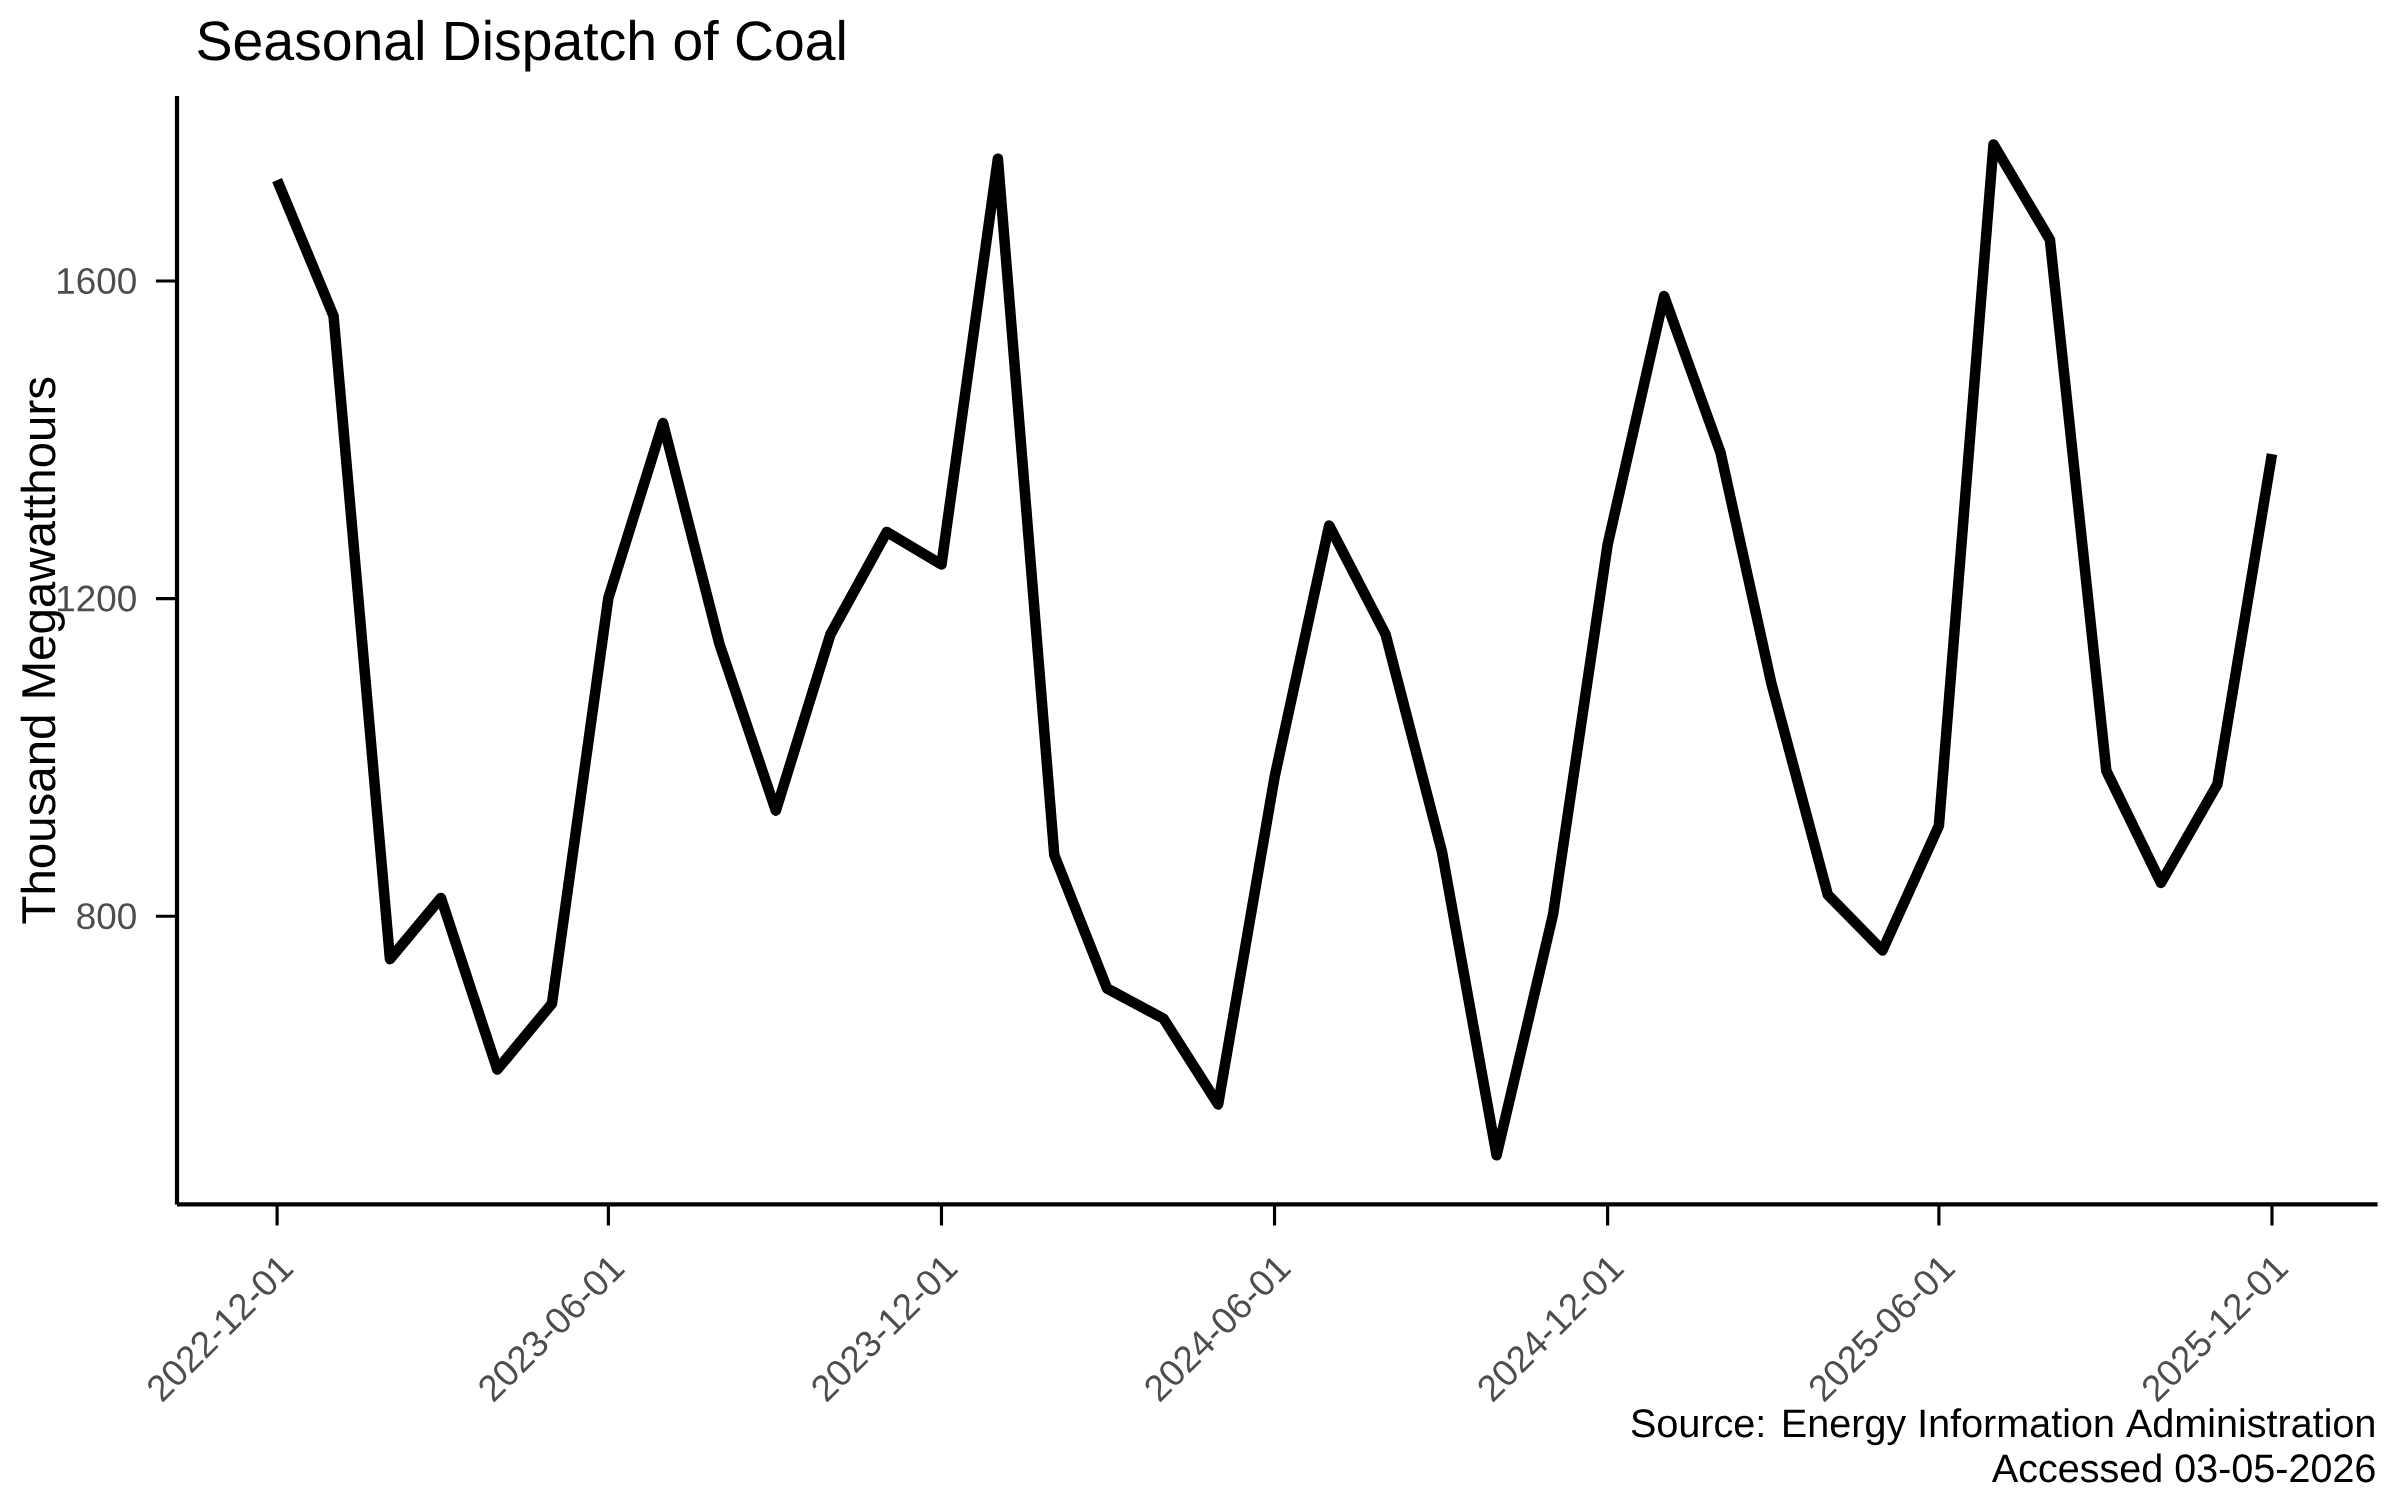 The image size is (2400, 1500). I want to click on text: Accessed 03-05-2026, so click(2183, 1468).